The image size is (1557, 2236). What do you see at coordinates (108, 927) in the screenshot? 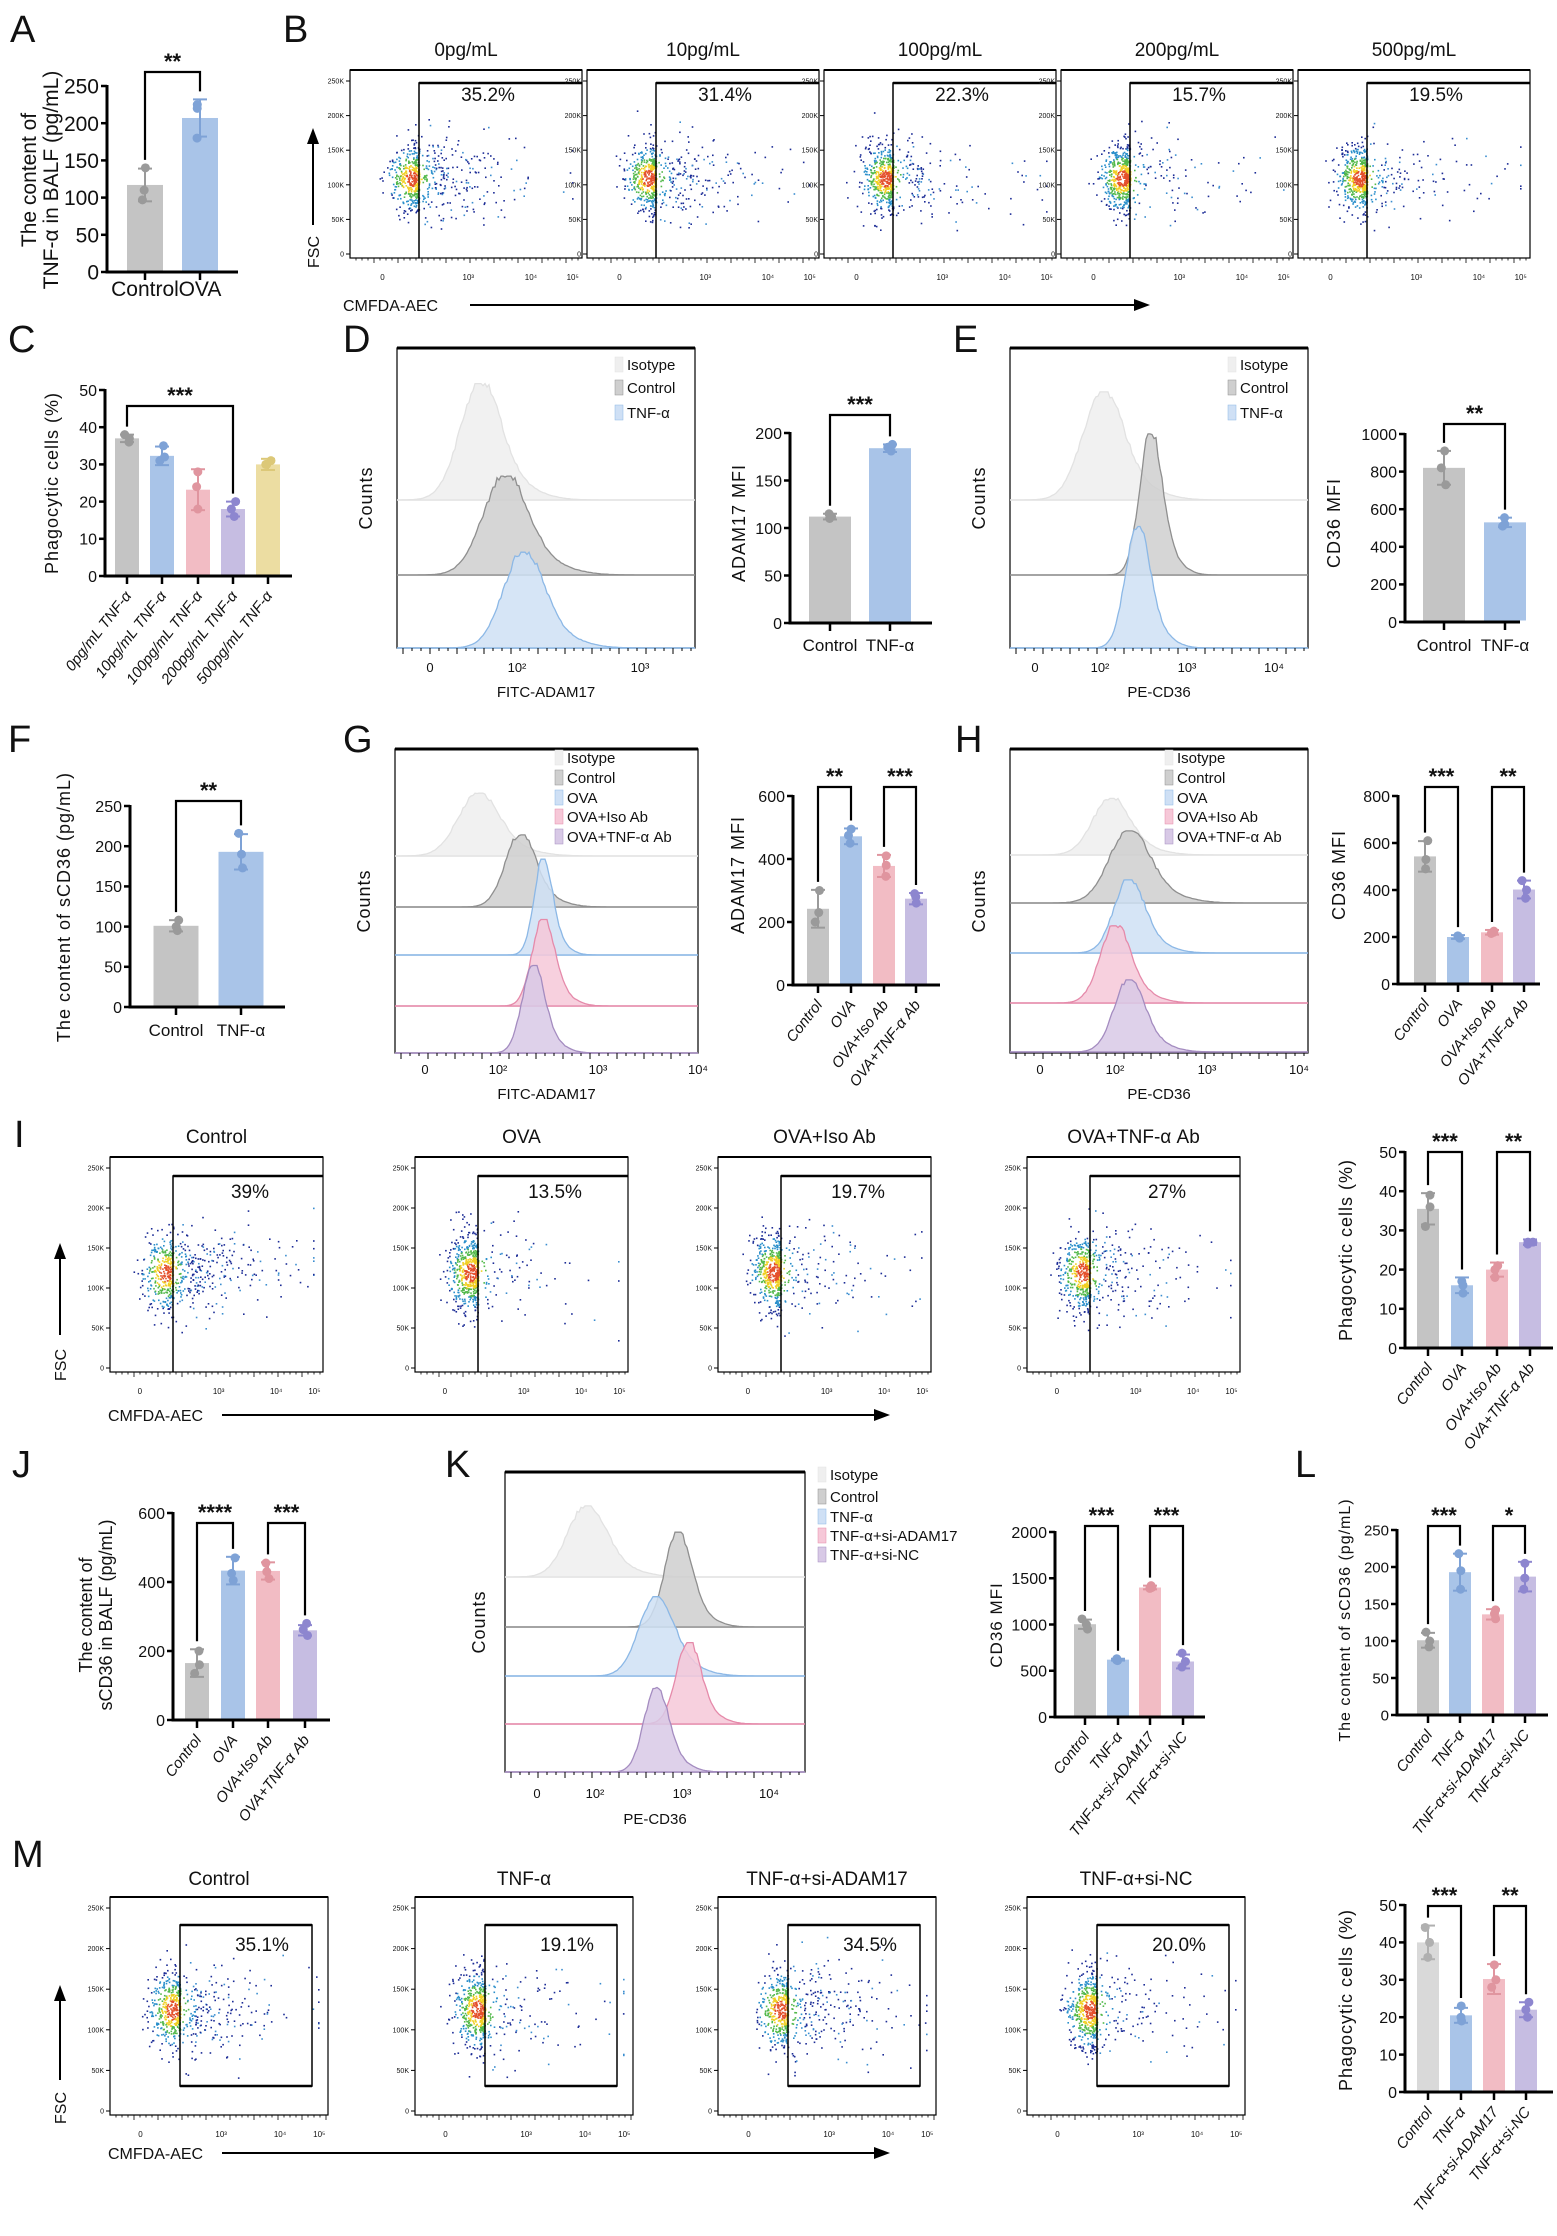
I see `y-tick-label: 100` at bounding box center [108, 927].